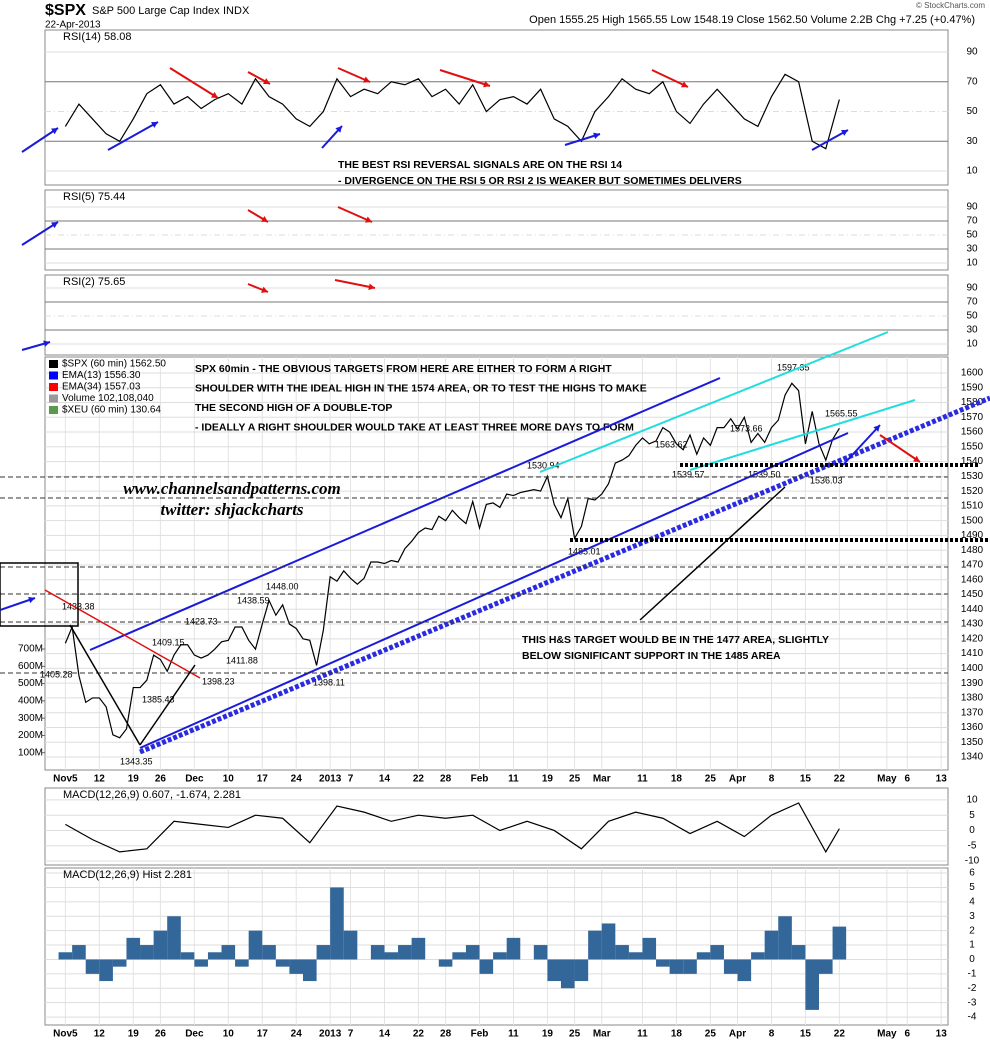 Image resolution: width=990 pixels, height=1051 pixels. What do you see at coordinates (972, 974) in the screenshot?
I see `y-tick-label: -1` at bounding box center [972, 974].